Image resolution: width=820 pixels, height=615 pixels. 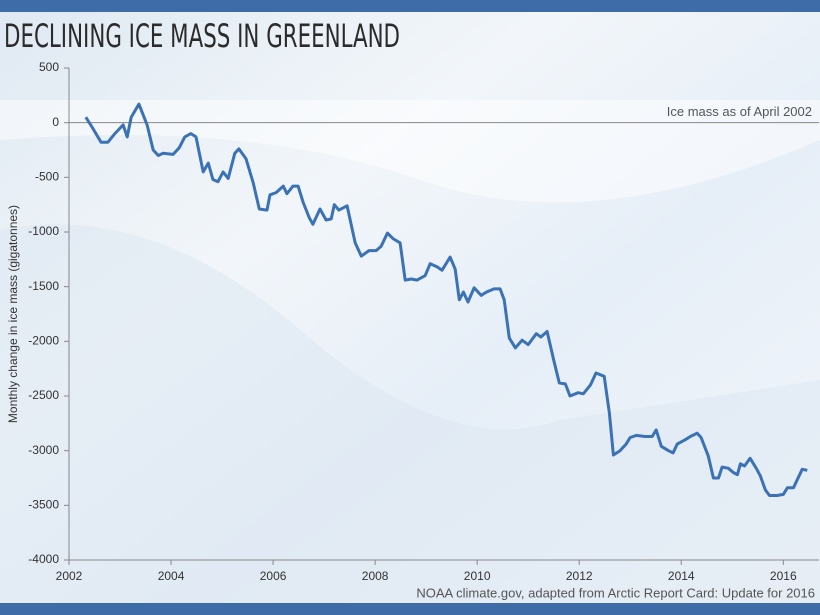 I want to click on y-tick-label: -2500, so click(x=43, y=395).